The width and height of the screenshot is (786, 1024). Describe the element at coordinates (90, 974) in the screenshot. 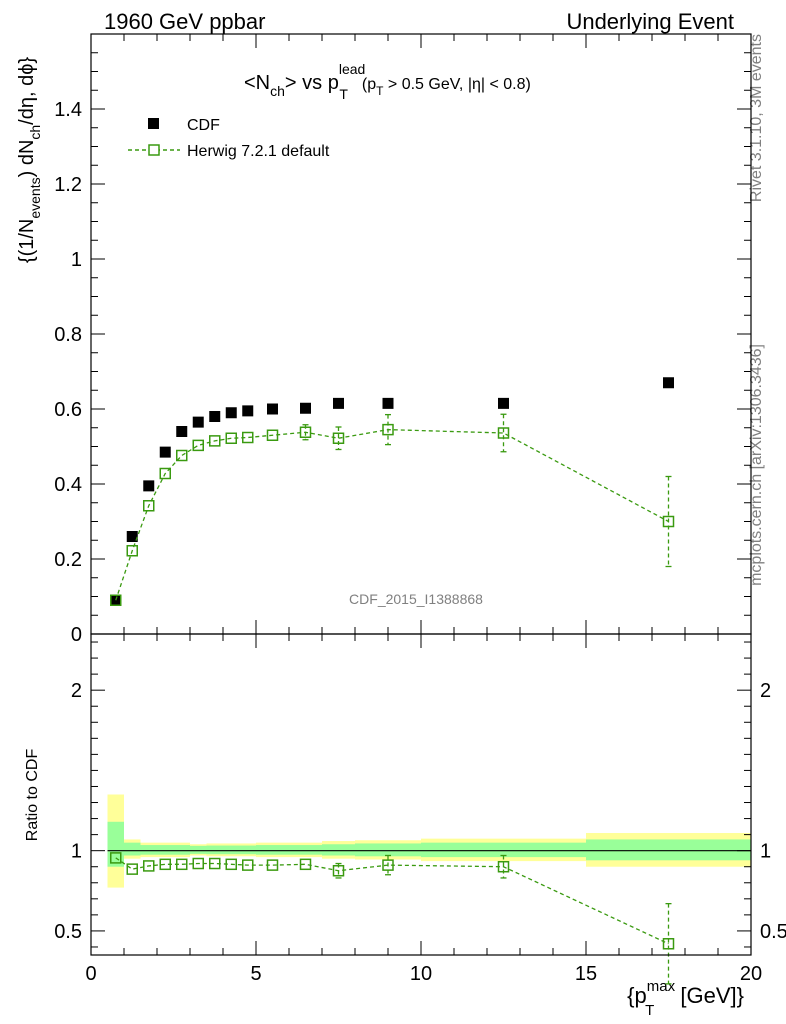

I see `x-tick-label-0: 0` at that location.